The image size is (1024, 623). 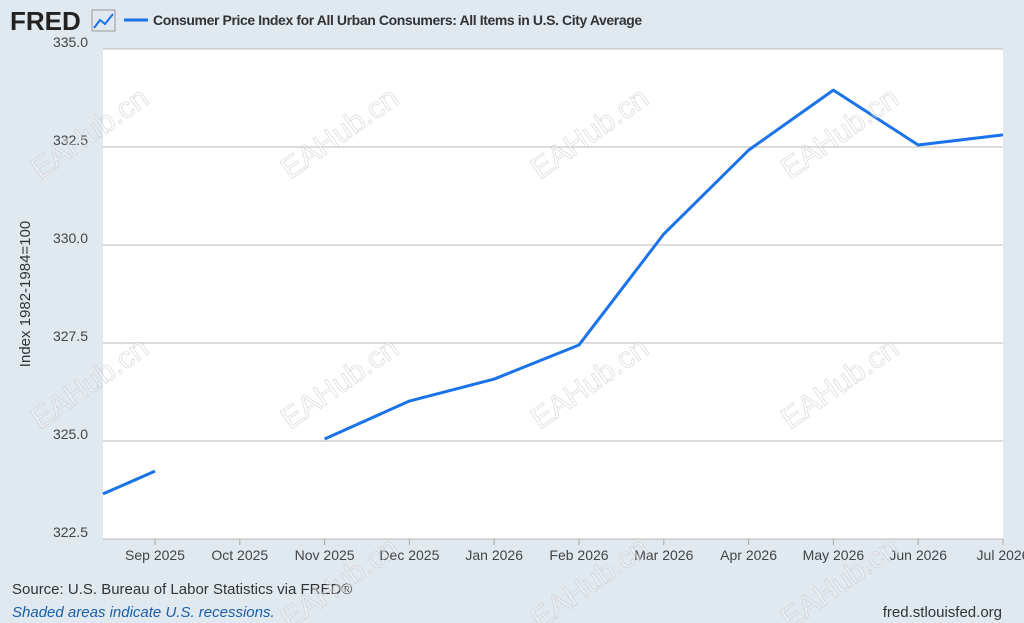 I want to click on recession-note: Shaded areas indicate U.S. recessions., so click(x=143, y=612).